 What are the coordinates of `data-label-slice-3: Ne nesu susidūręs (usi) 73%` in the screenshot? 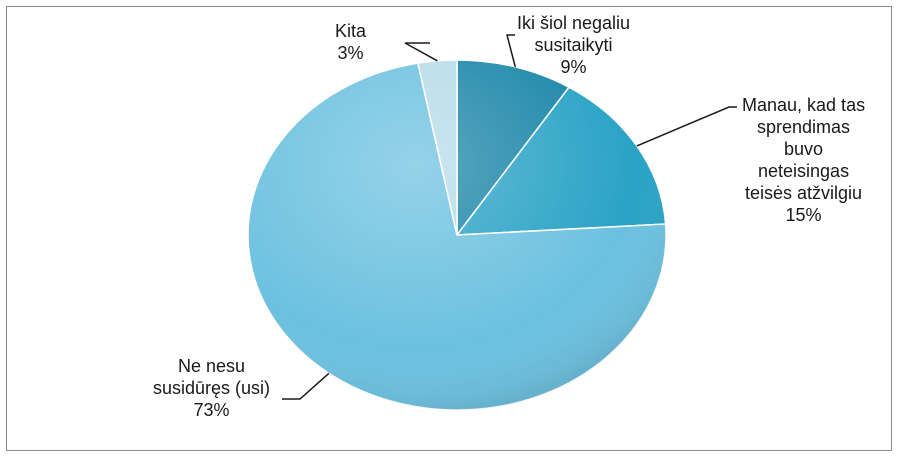 It's located at (211, 388).